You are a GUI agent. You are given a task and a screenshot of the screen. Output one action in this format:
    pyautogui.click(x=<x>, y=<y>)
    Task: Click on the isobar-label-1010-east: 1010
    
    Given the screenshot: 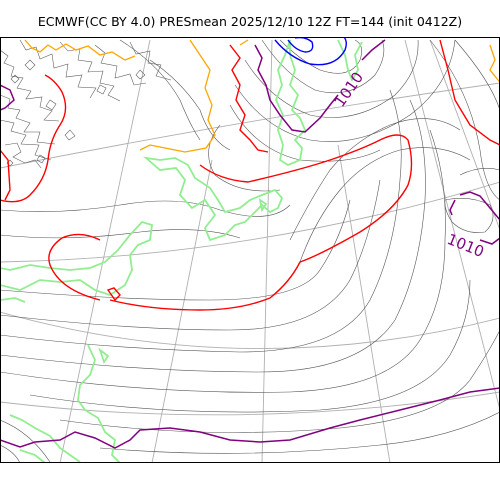 What is the action you would take?
    pyautogui.click(x=466, y=245)
    